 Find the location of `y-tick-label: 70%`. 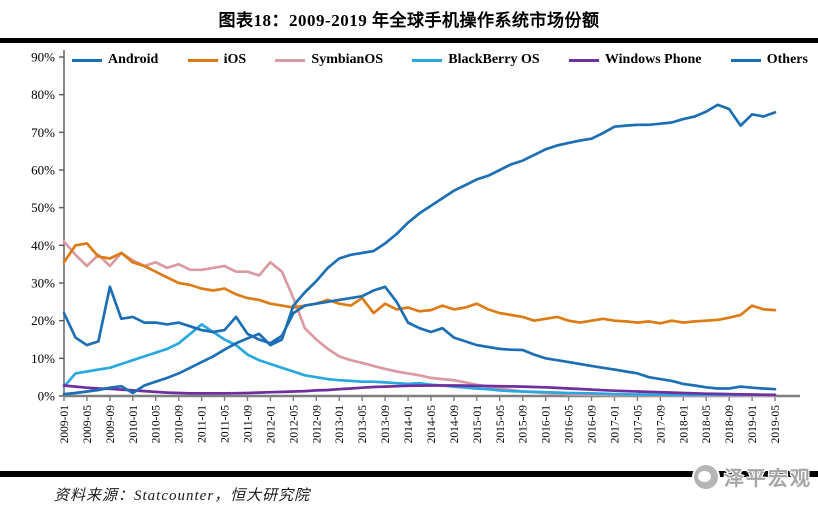

y-tick-label: 70% is located at coordinates (43, 132).